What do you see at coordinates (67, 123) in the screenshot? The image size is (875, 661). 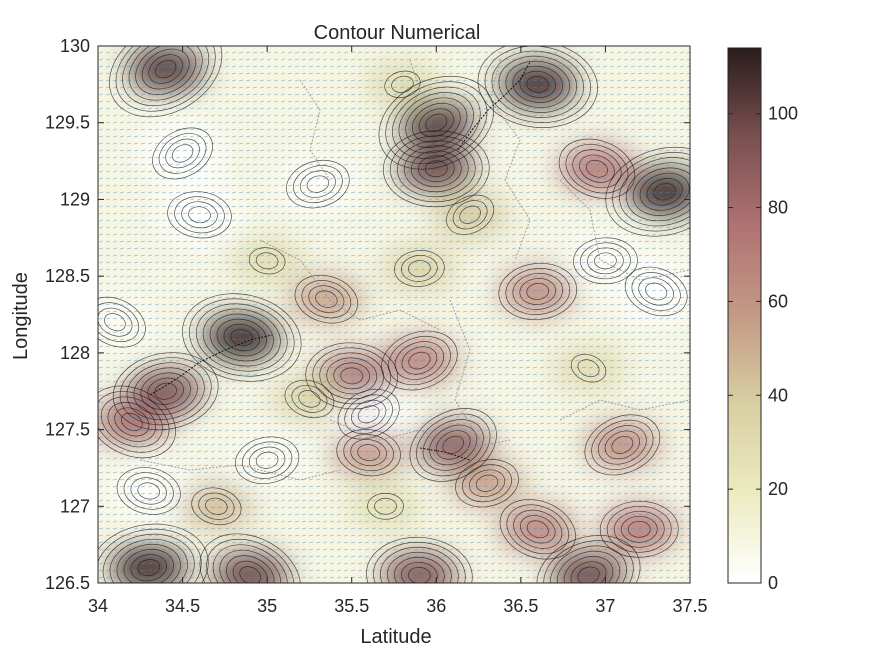 I see `y-tick-label: 129.5` at bounding box center [67, 123].